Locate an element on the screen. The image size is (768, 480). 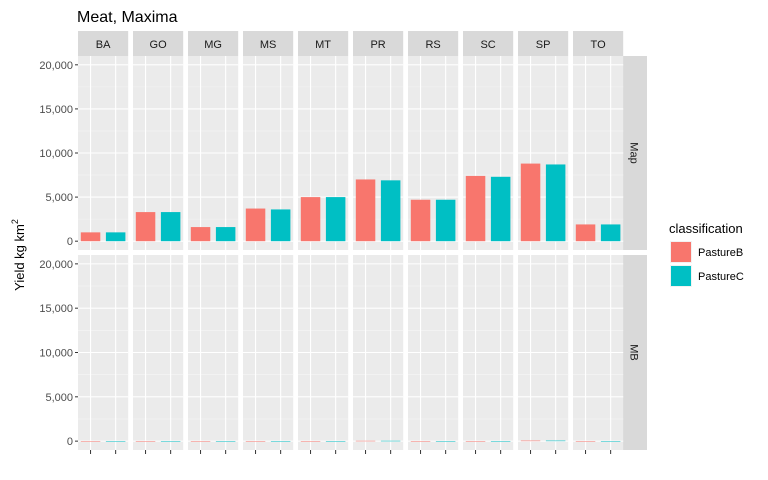
strip-label-to: TO is located at coordinates (599, 45).